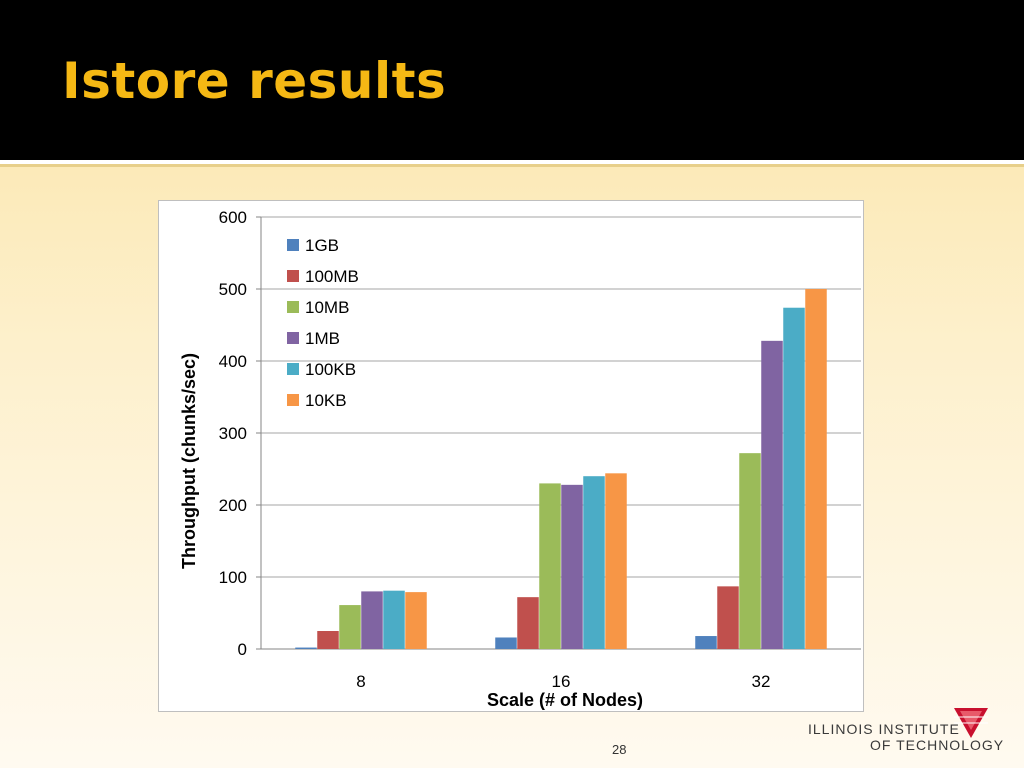  What do you see at coordinates (233, 505) in the screenshot?
I see `y-tick-label: 200` at bounding box center [233, 505].